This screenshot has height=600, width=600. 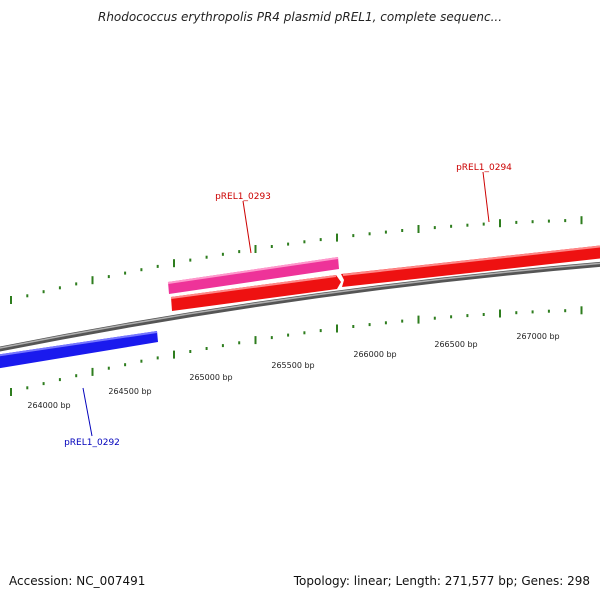 I want to click on label-pREL1_0293: pREL1_0293, so click(x=243, y=197).